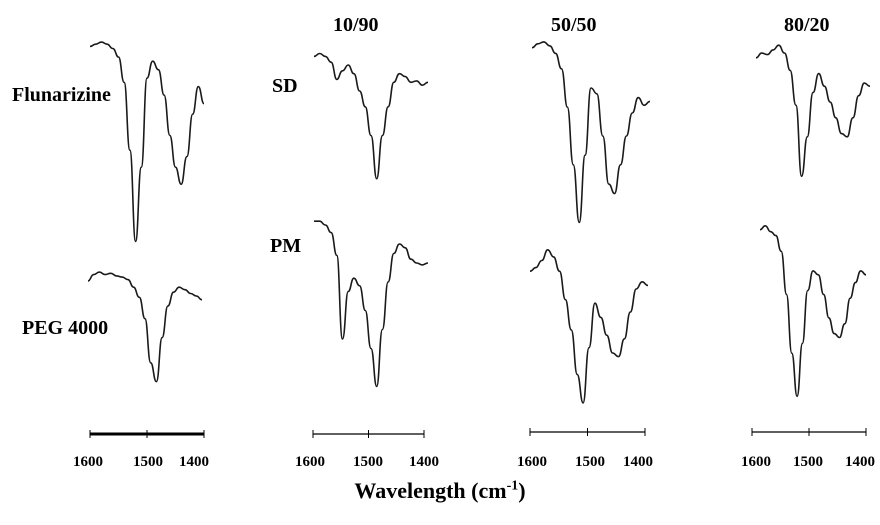 Image resolution: width=880 pixels, height=525 pixels. I want to click on x-axis-title-superscript: -1, so click(512, 486).